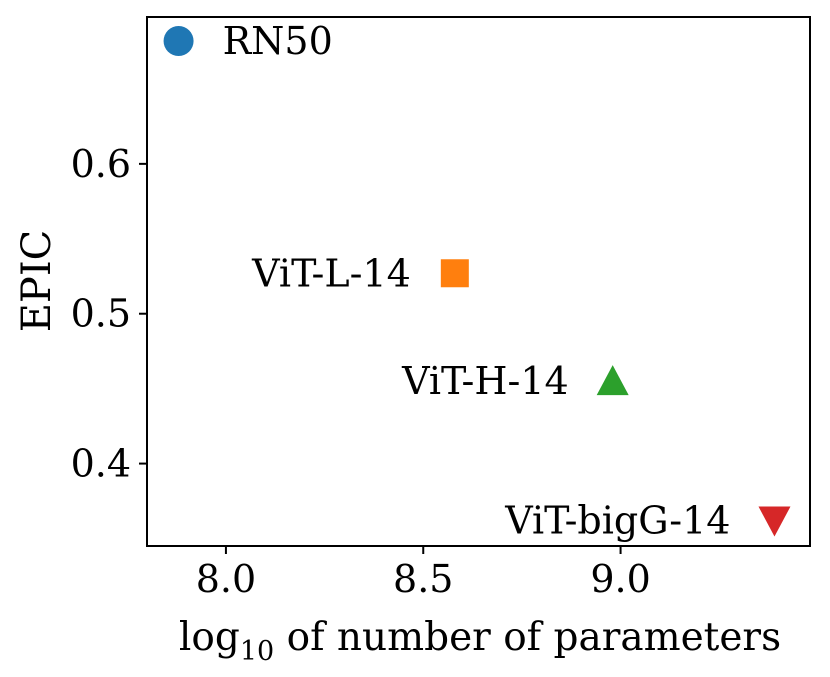 The width and height of the screenshot is (830, 677). What do you see at coordinates (209, 637) in the screenshot?
I see `x-axis-label-prefix: log` at bounding box center [209, 637].